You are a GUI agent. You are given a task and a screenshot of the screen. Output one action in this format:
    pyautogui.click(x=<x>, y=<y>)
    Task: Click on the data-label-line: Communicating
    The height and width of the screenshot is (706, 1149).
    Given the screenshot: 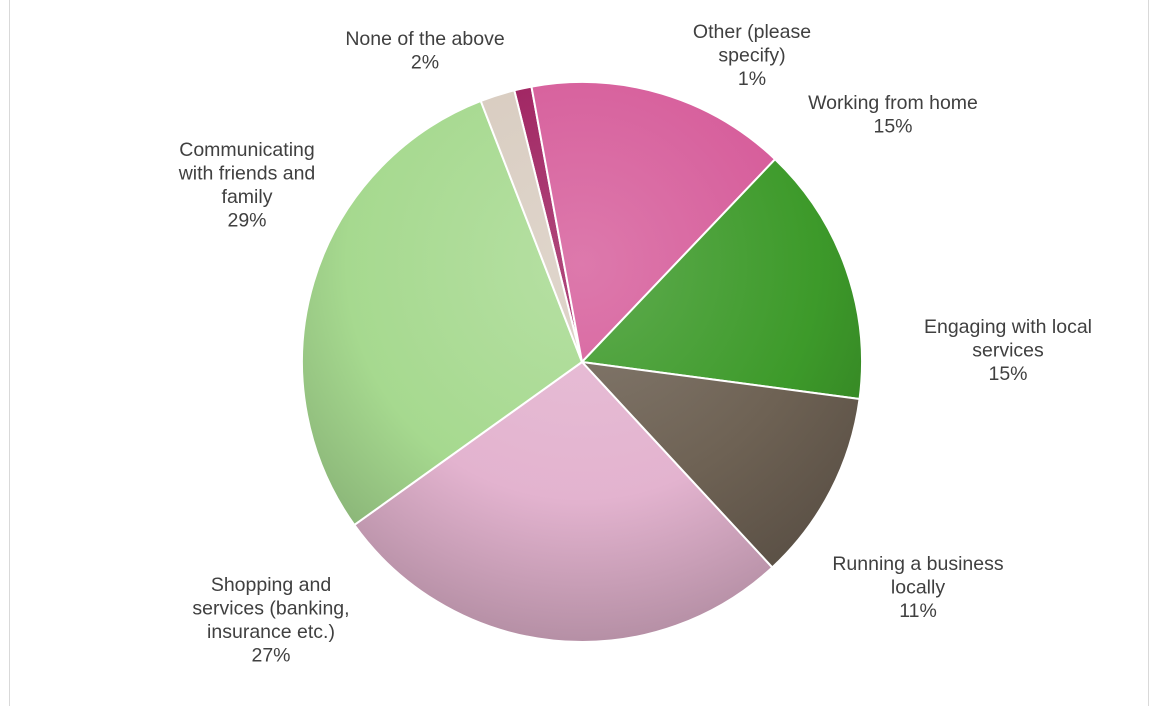 What is the action you would take?
    pyautogui.click(x=246, y=150)
    